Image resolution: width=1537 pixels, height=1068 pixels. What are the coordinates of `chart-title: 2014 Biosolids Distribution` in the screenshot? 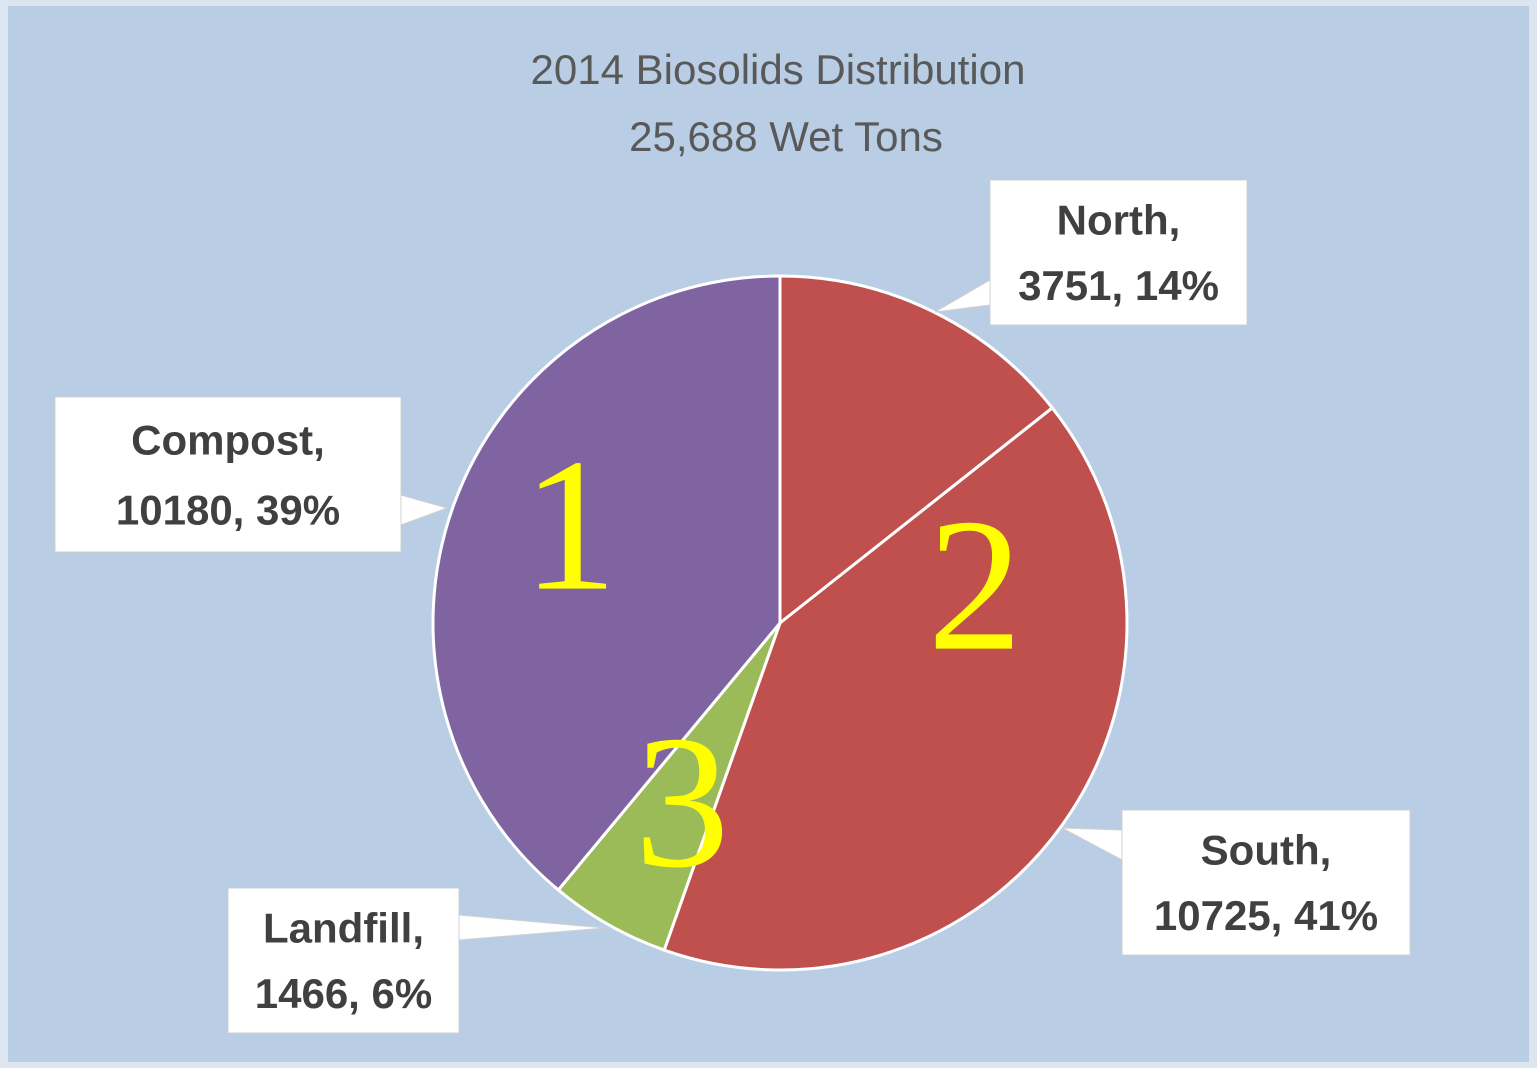 It's located at (778, 69).